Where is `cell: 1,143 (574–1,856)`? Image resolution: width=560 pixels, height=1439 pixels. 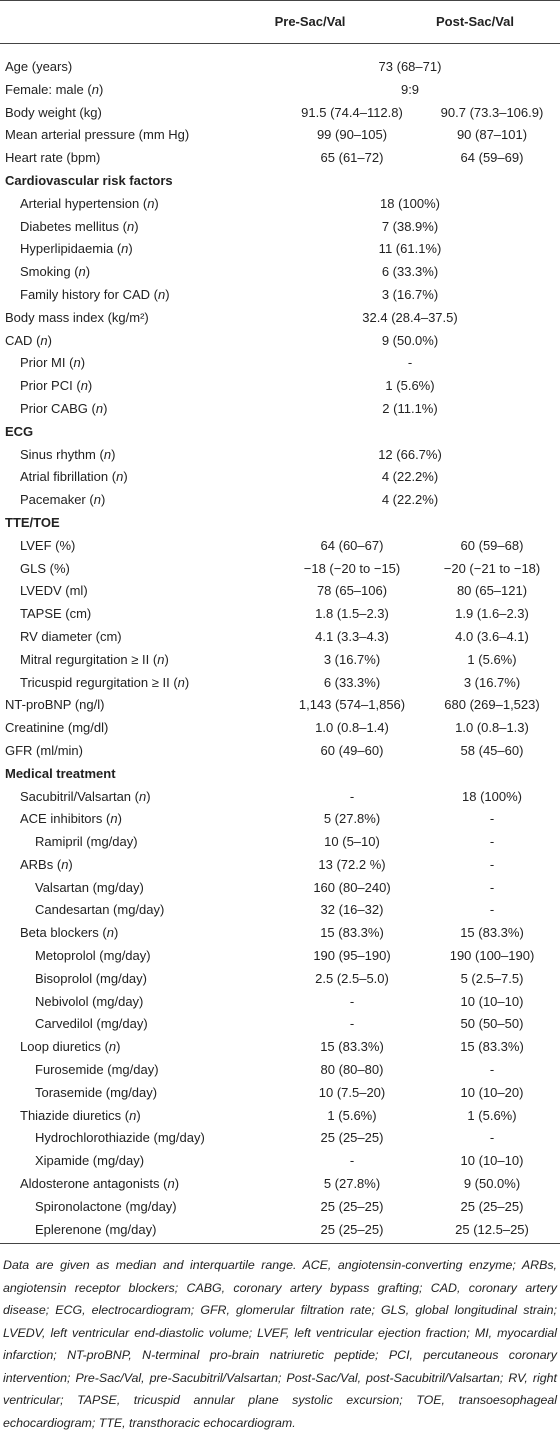
cell: 1,143 (574–1,856) is located at coordinates (352, 705).